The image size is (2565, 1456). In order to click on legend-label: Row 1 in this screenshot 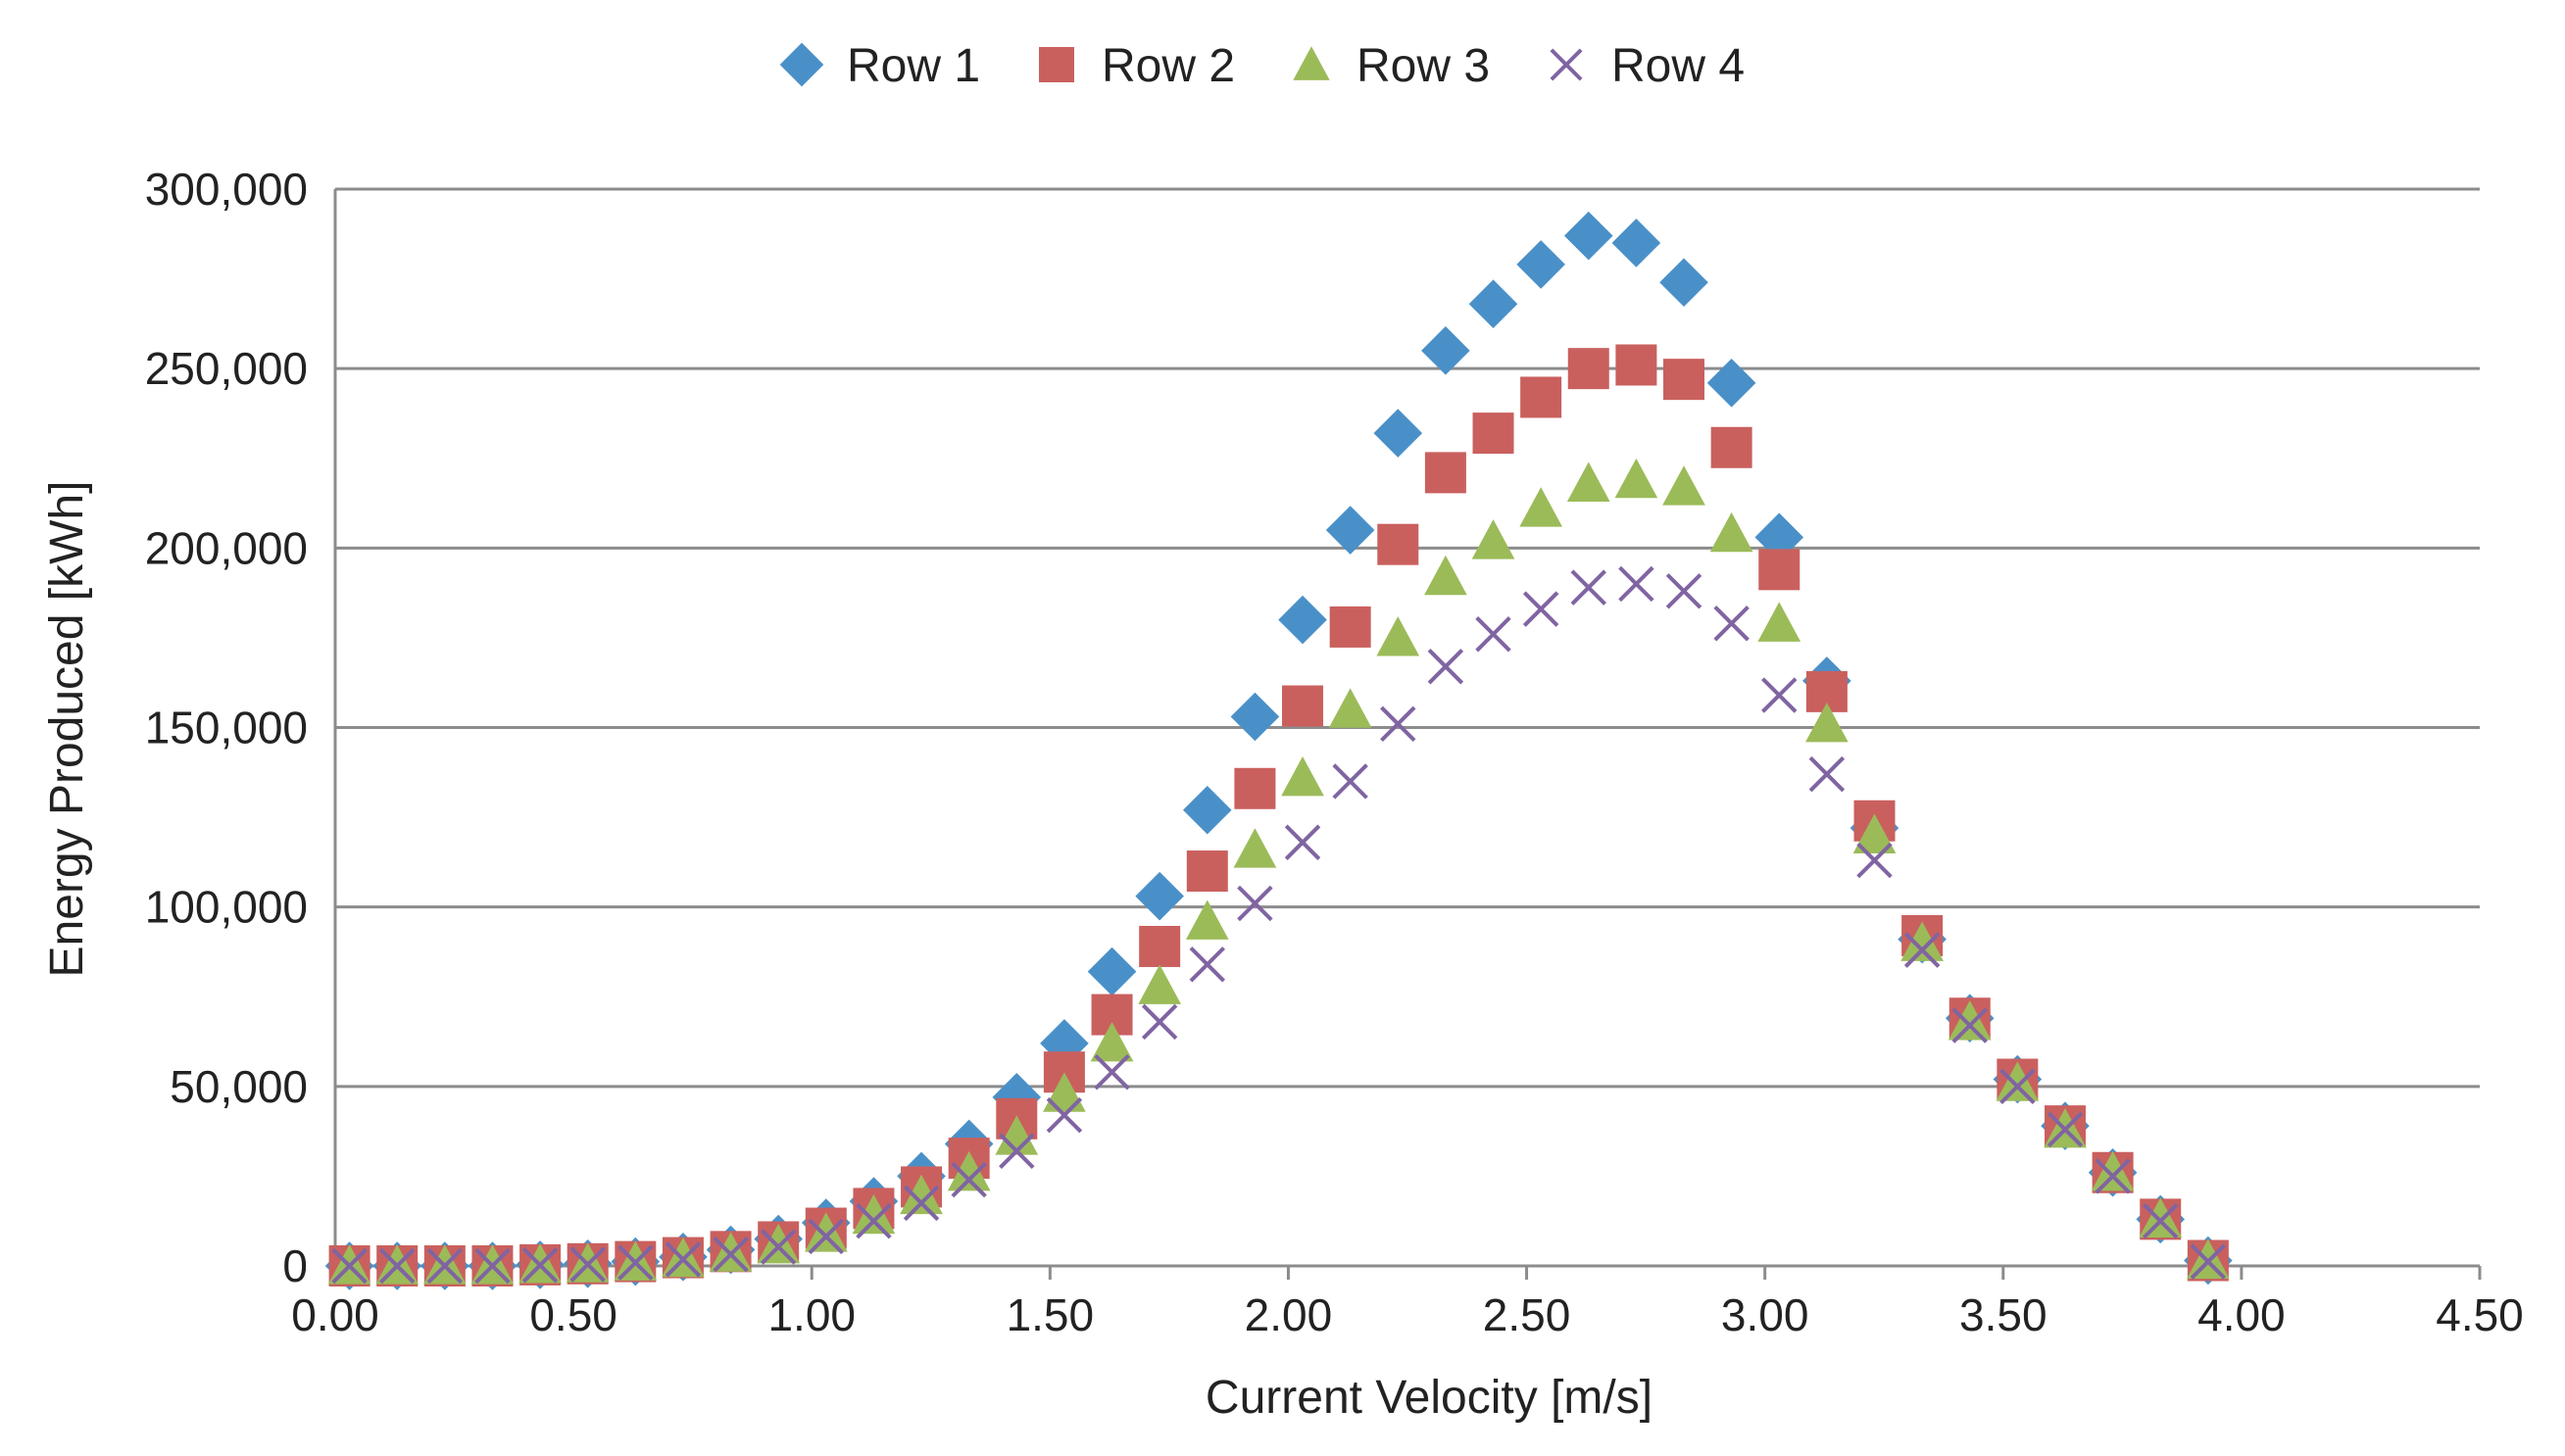, I will do `click(914, 66)`.